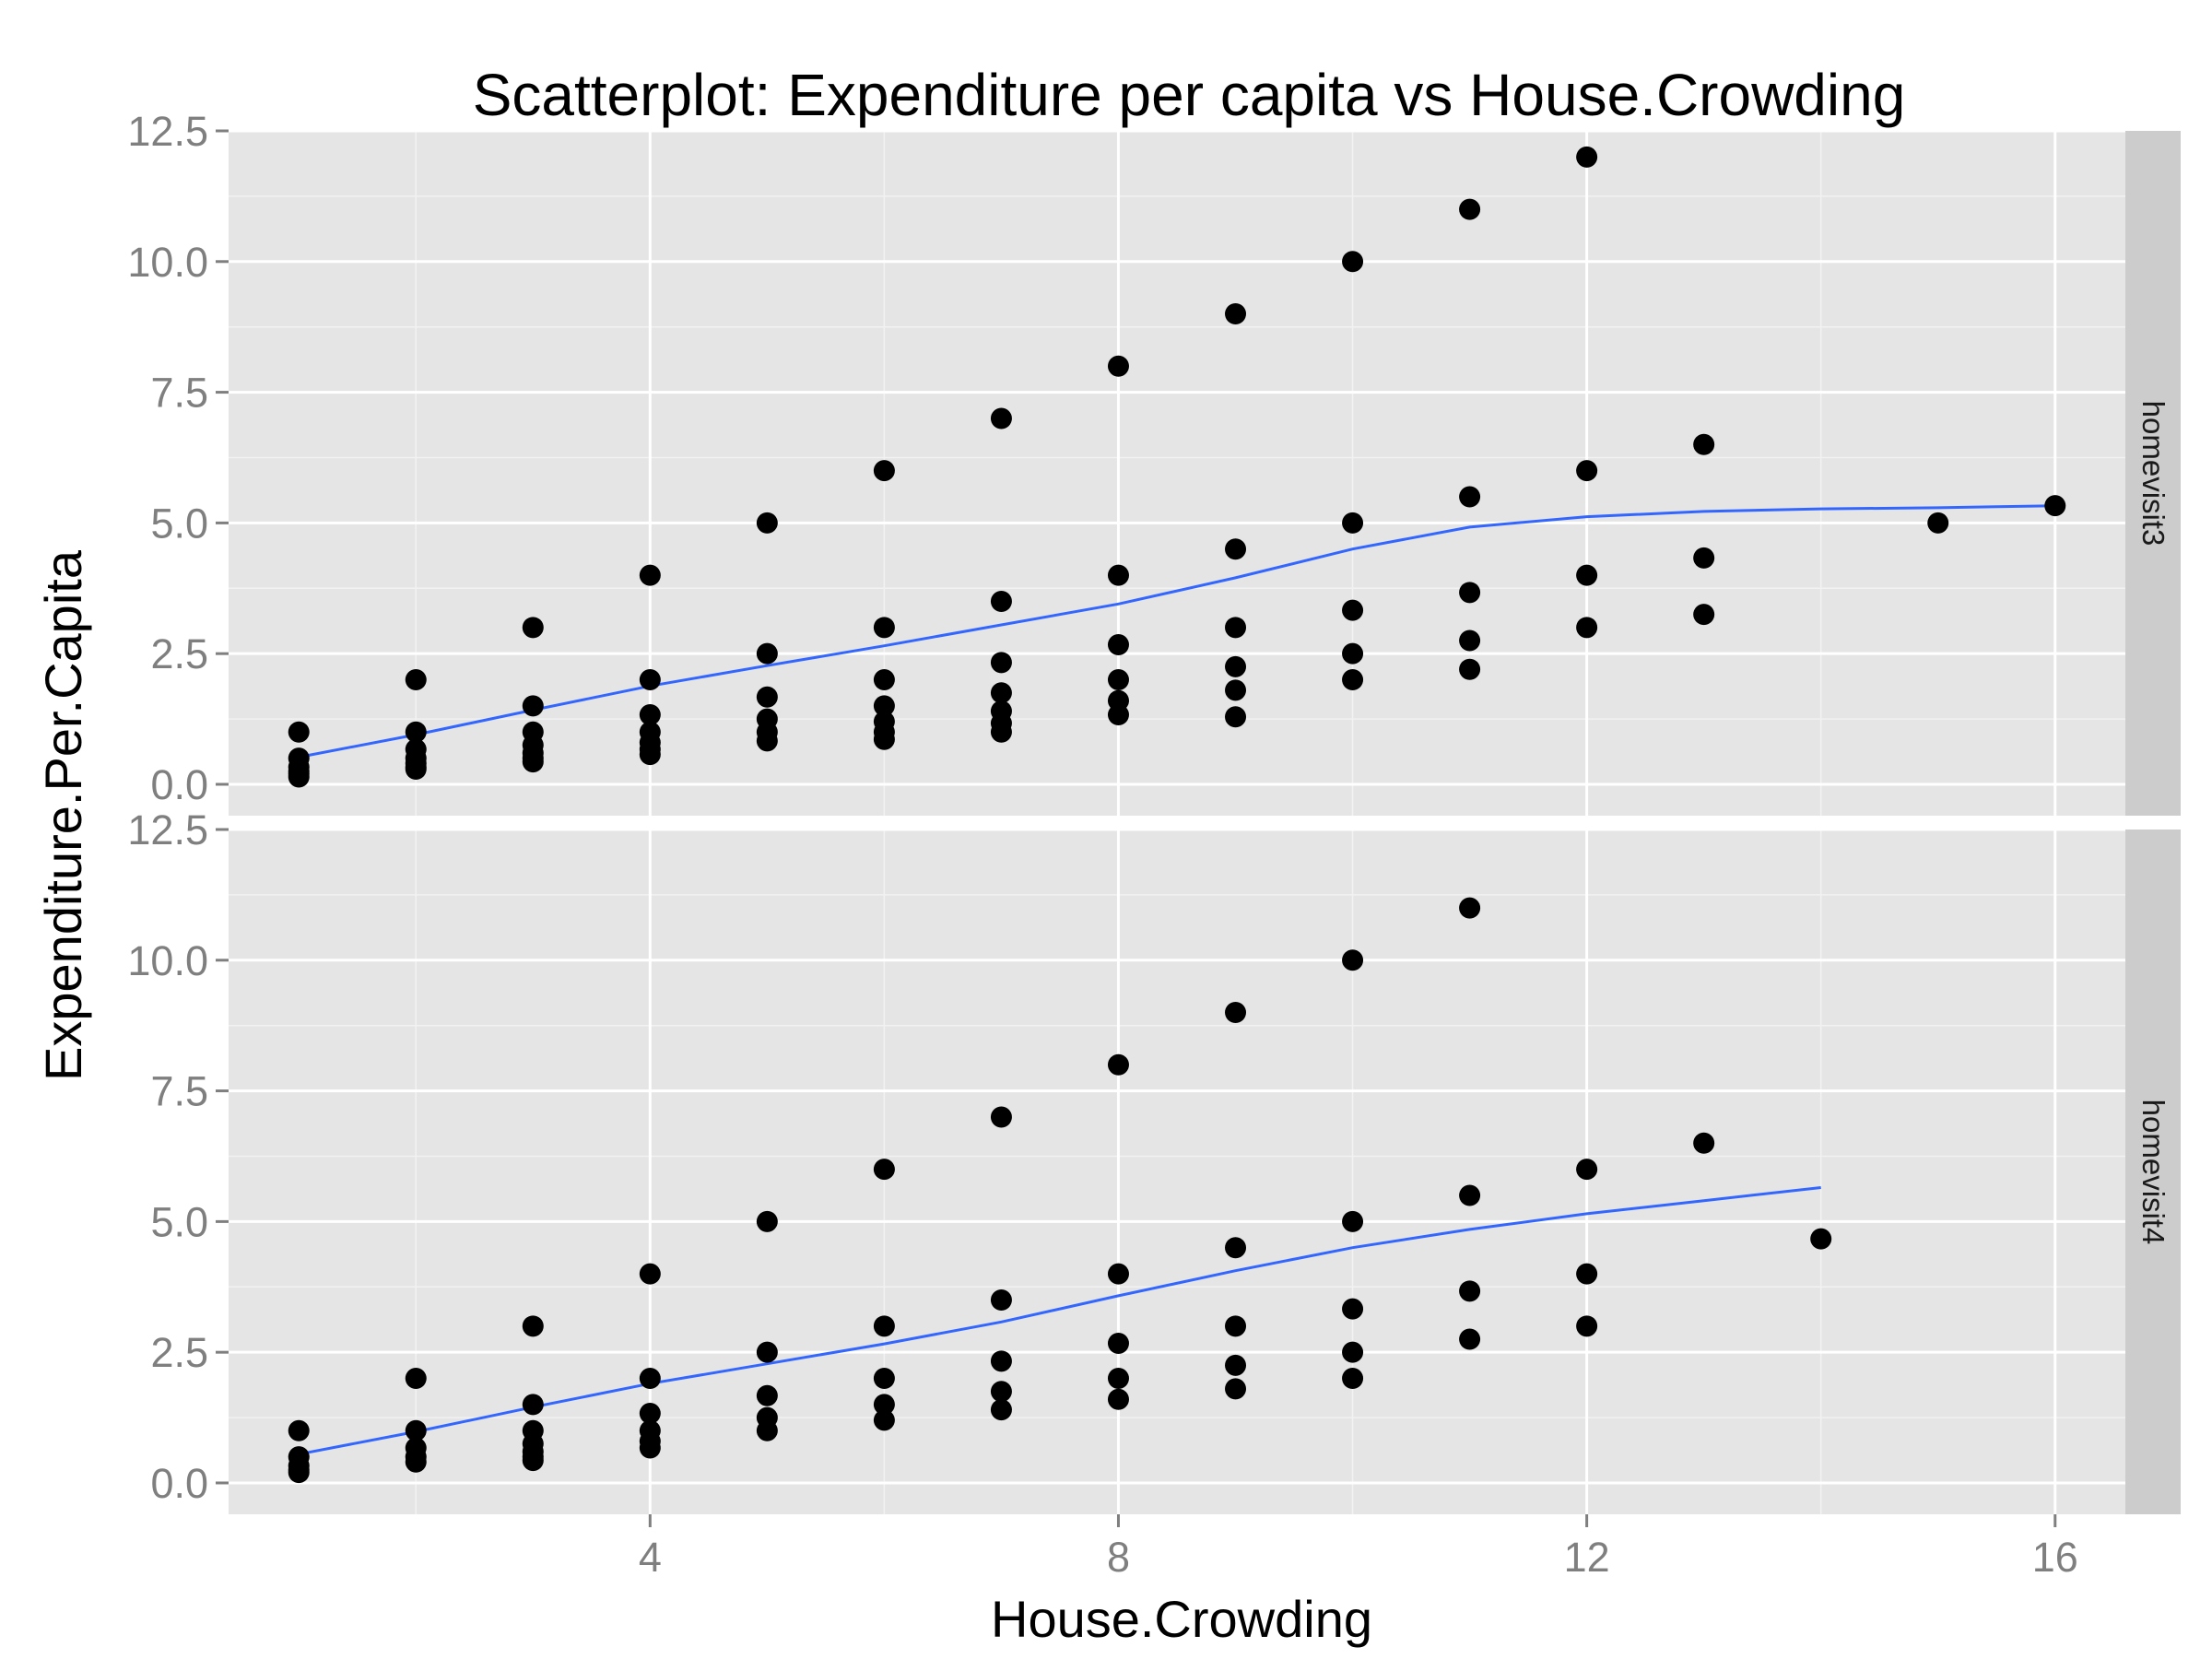 The height and width of the screenshot is (1659, 2212). What do you see at coordinates (1181, 1619) in the screenshot?
I see `x-axis-title: House.Crowding` at bounding box center [1181, 1619].